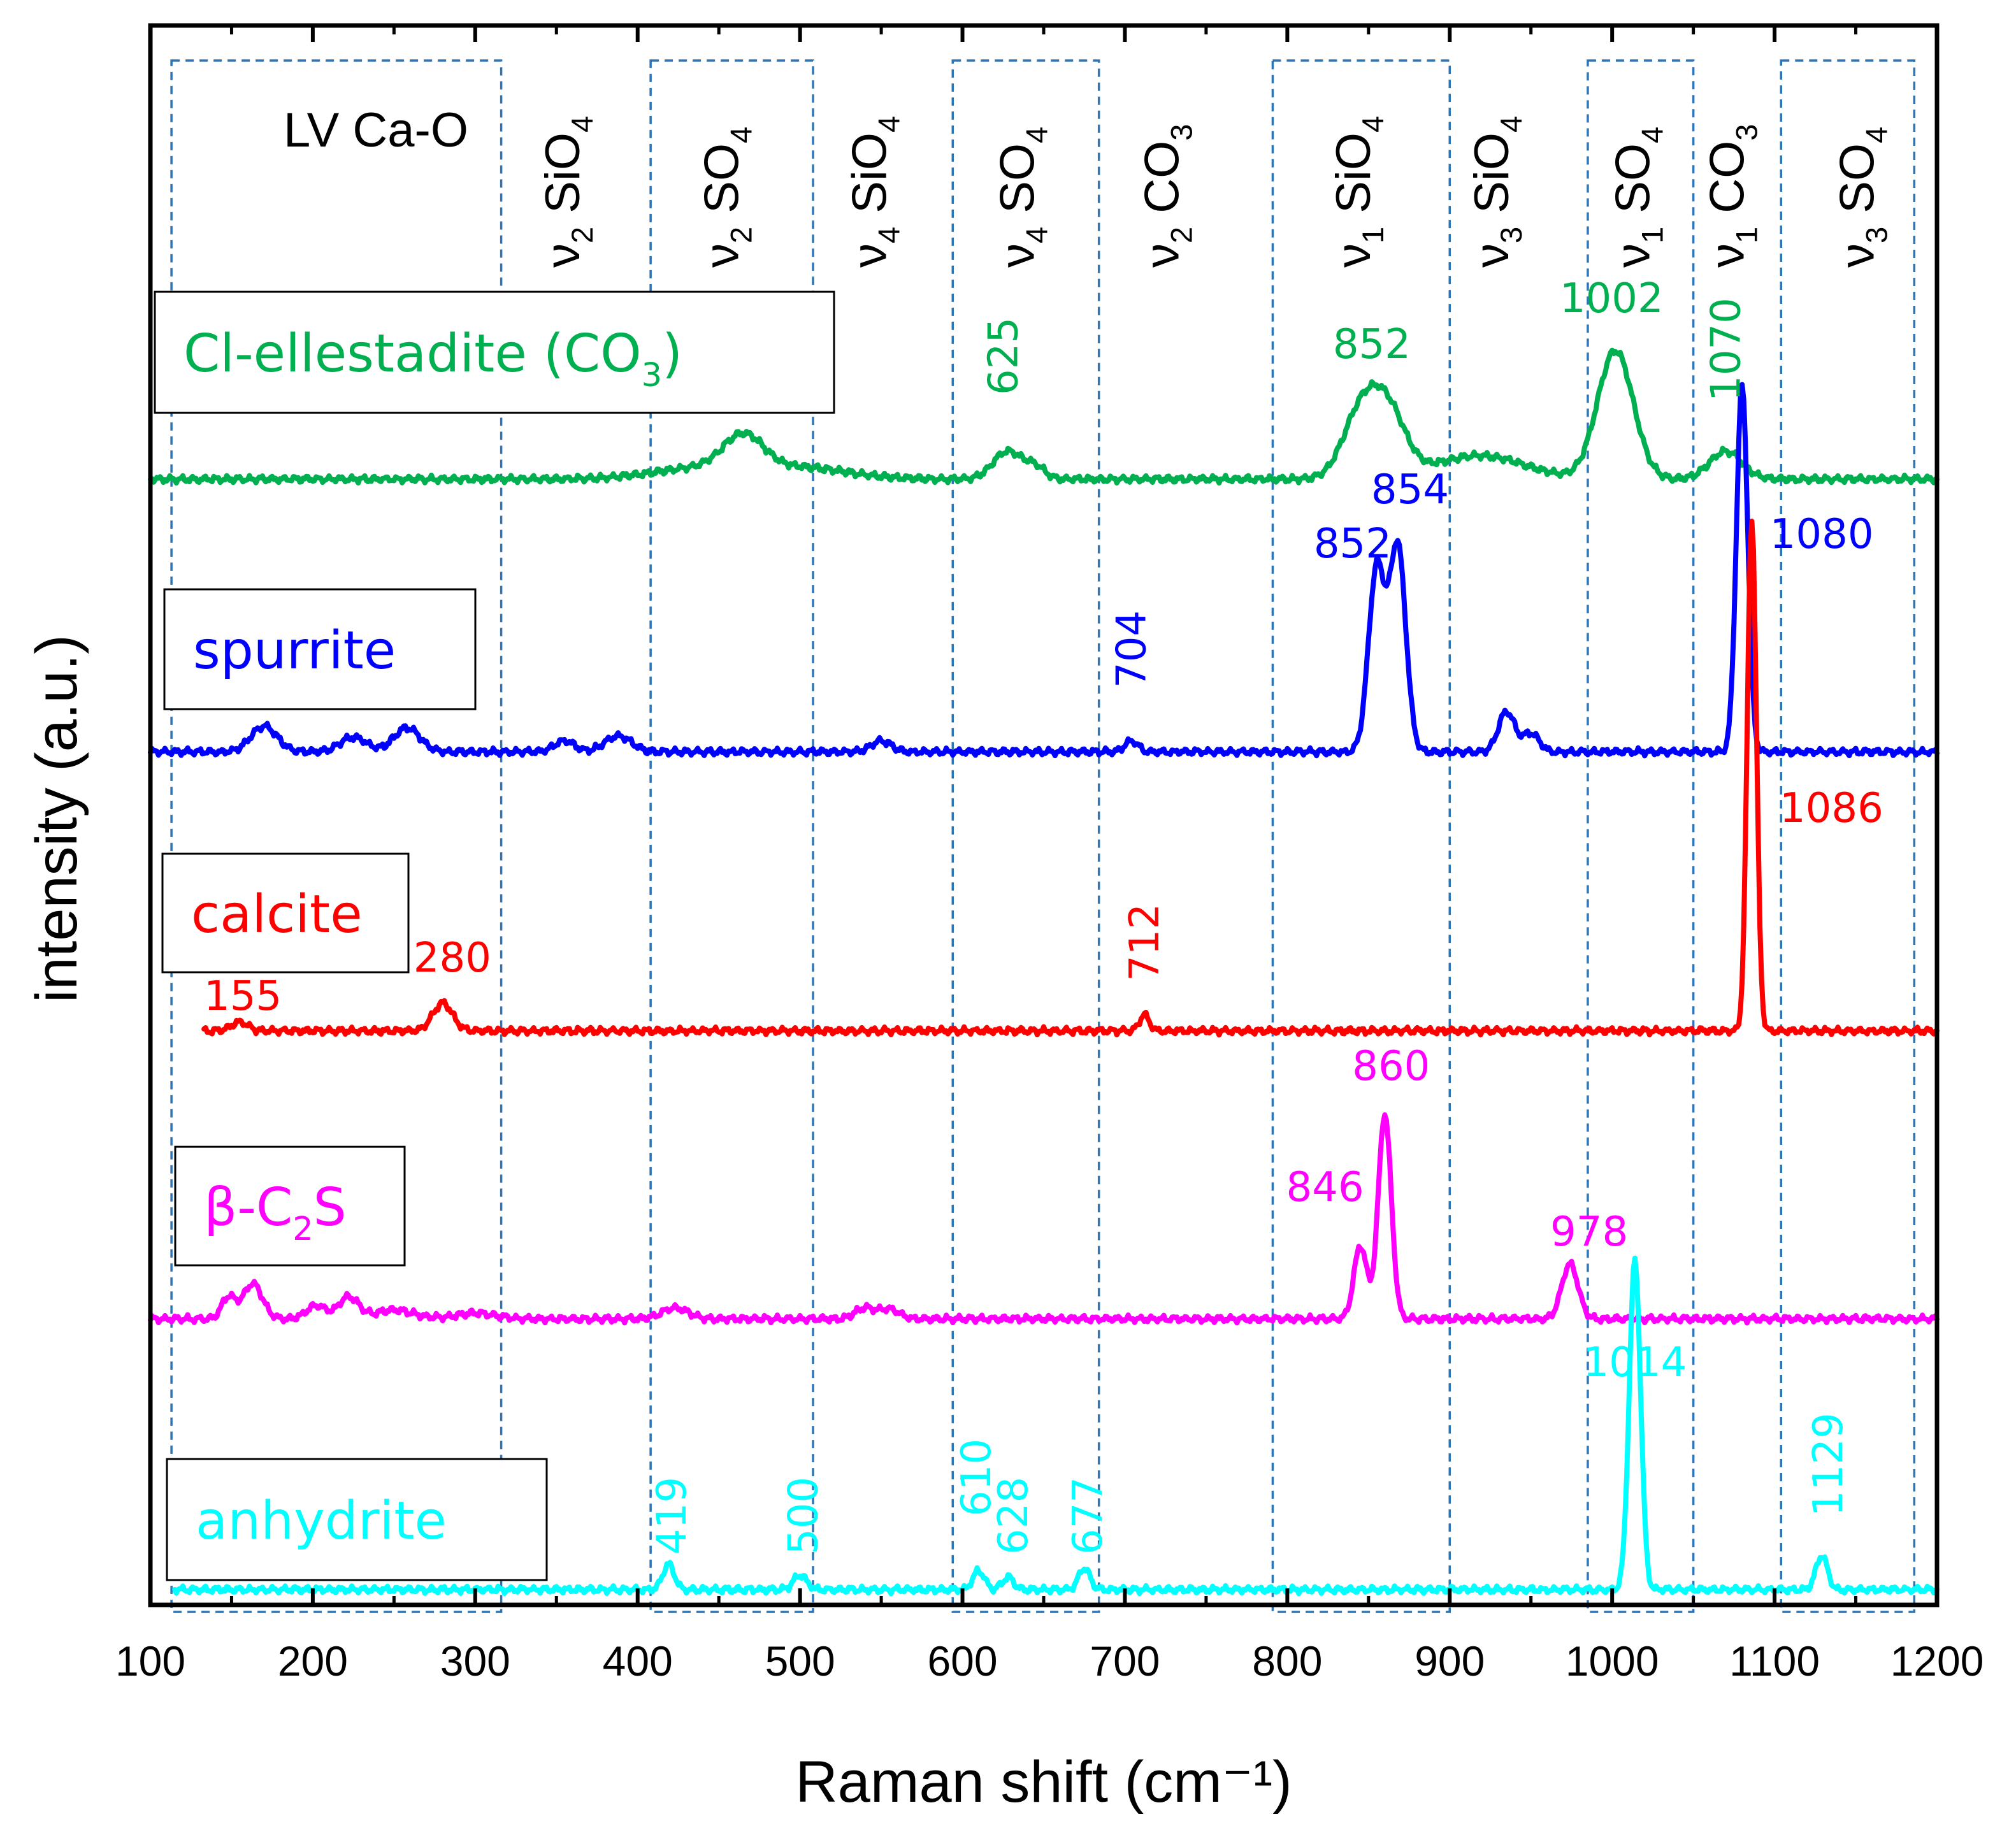  I want to click on x-tick-label: 700, so click(1125, 1661).